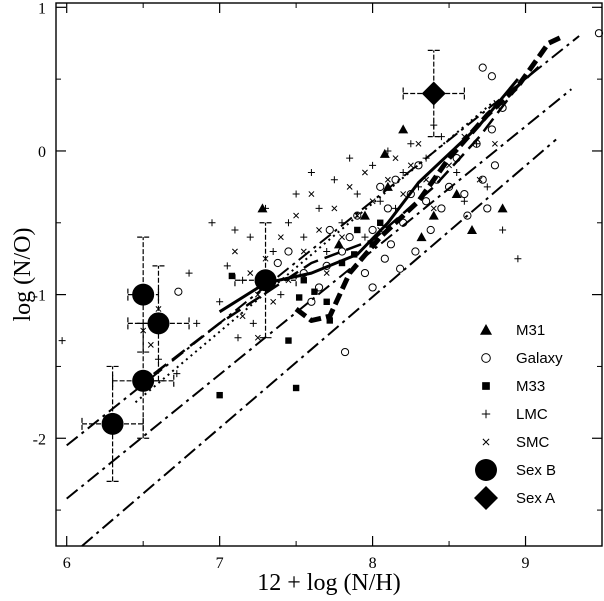 The width and height of the screenshot is (604, 601). Describe the element at coordinates (486, 414) in the screenshot. I see `legend-lmc-marker` at that location.